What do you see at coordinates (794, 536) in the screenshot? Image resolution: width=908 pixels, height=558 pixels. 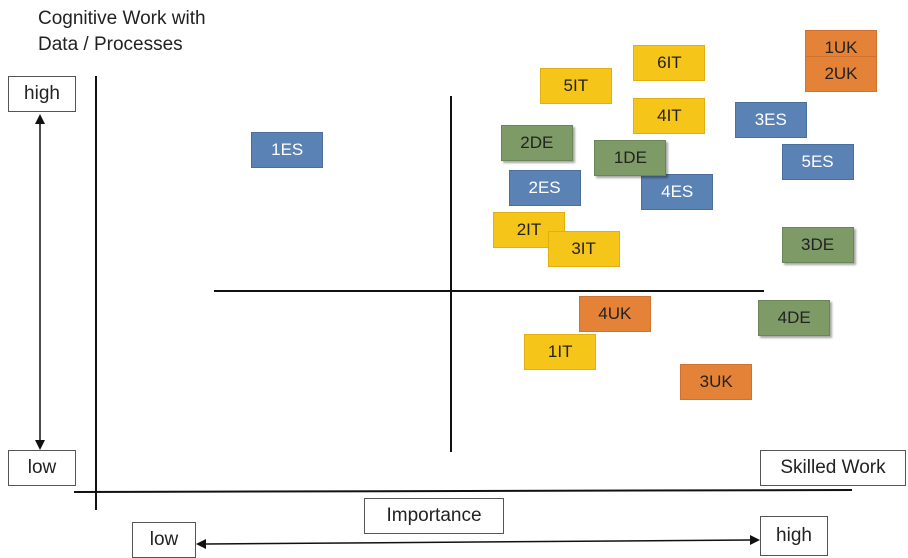 I see `x-axis-high-label: high` at bounding box center [794, 536].